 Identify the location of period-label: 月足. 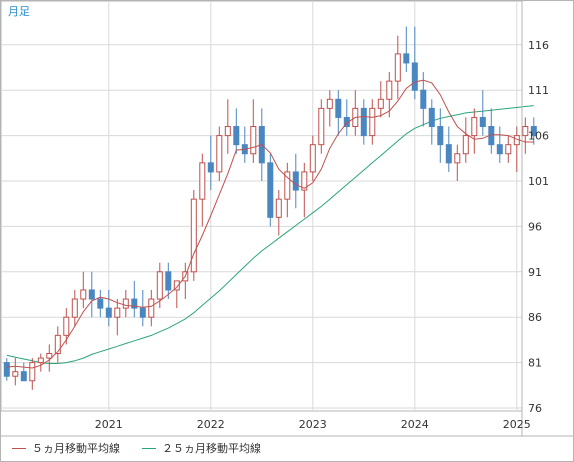
(19, 11).